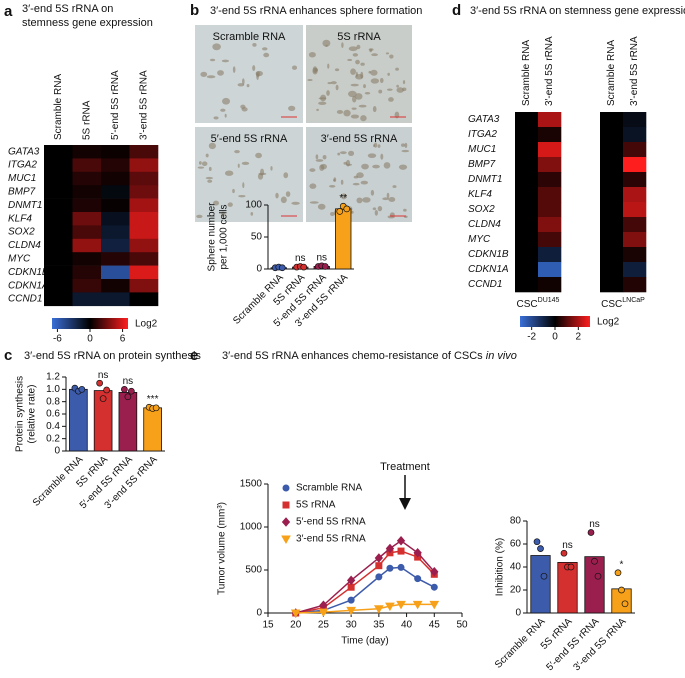 The width and height of the screenshot is (685, 678). What do you see at coordinates (249, 139) in the screenshot?
I see `photo-label: 5′-end 5S rRNA` at bounding box center [249, 139].